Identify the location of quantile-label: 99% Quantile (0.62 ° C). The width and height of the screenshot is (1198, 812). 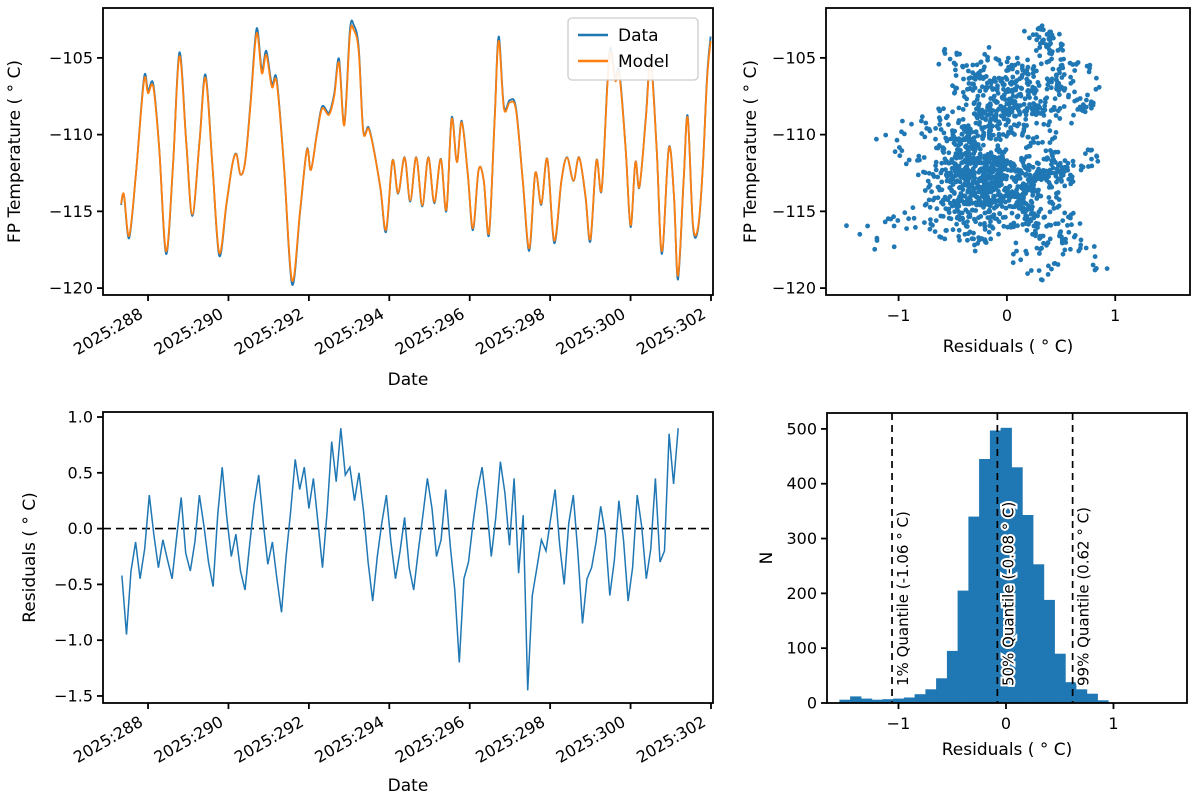
(1084, 596).